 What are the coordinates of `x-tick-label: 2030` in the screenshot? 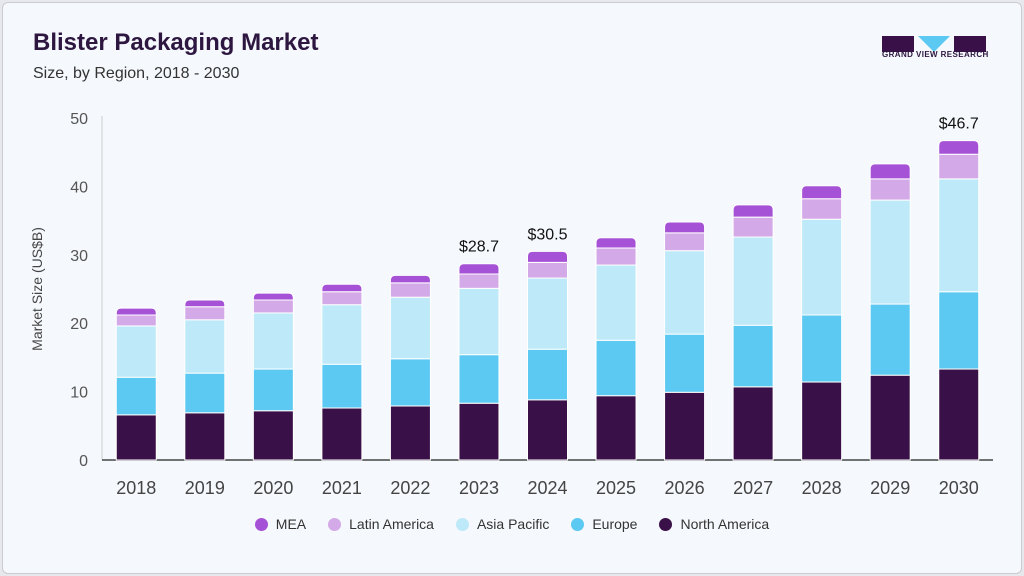 It's located at (959, 488).